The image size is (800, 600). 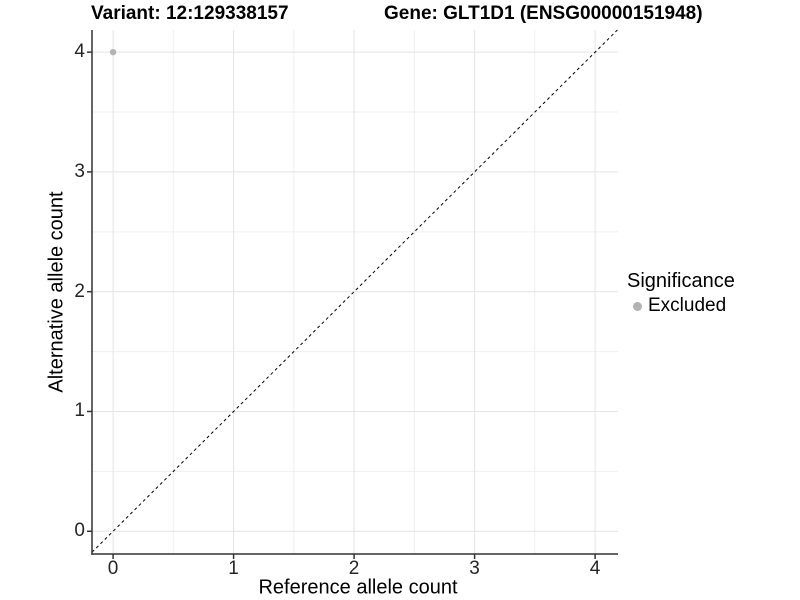 What do you see at coordinates (637, 306) in the screenshot?
I see `excluded-point-icon` at bounding box center [637, 306].